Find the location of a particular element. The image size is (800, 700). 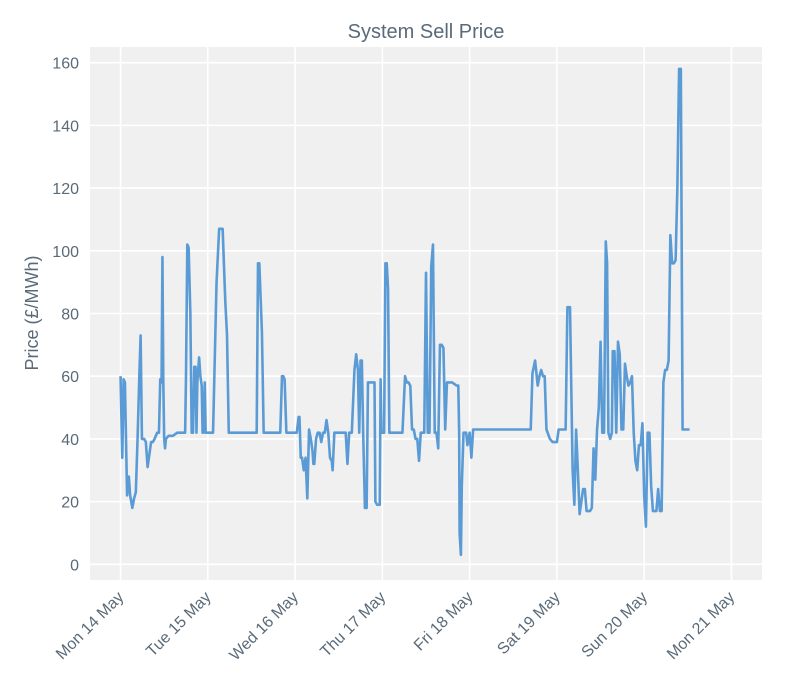

y-tick-labels: 0 20 40 60 80 100 120 140 160 is located at coordinates (65, 315).